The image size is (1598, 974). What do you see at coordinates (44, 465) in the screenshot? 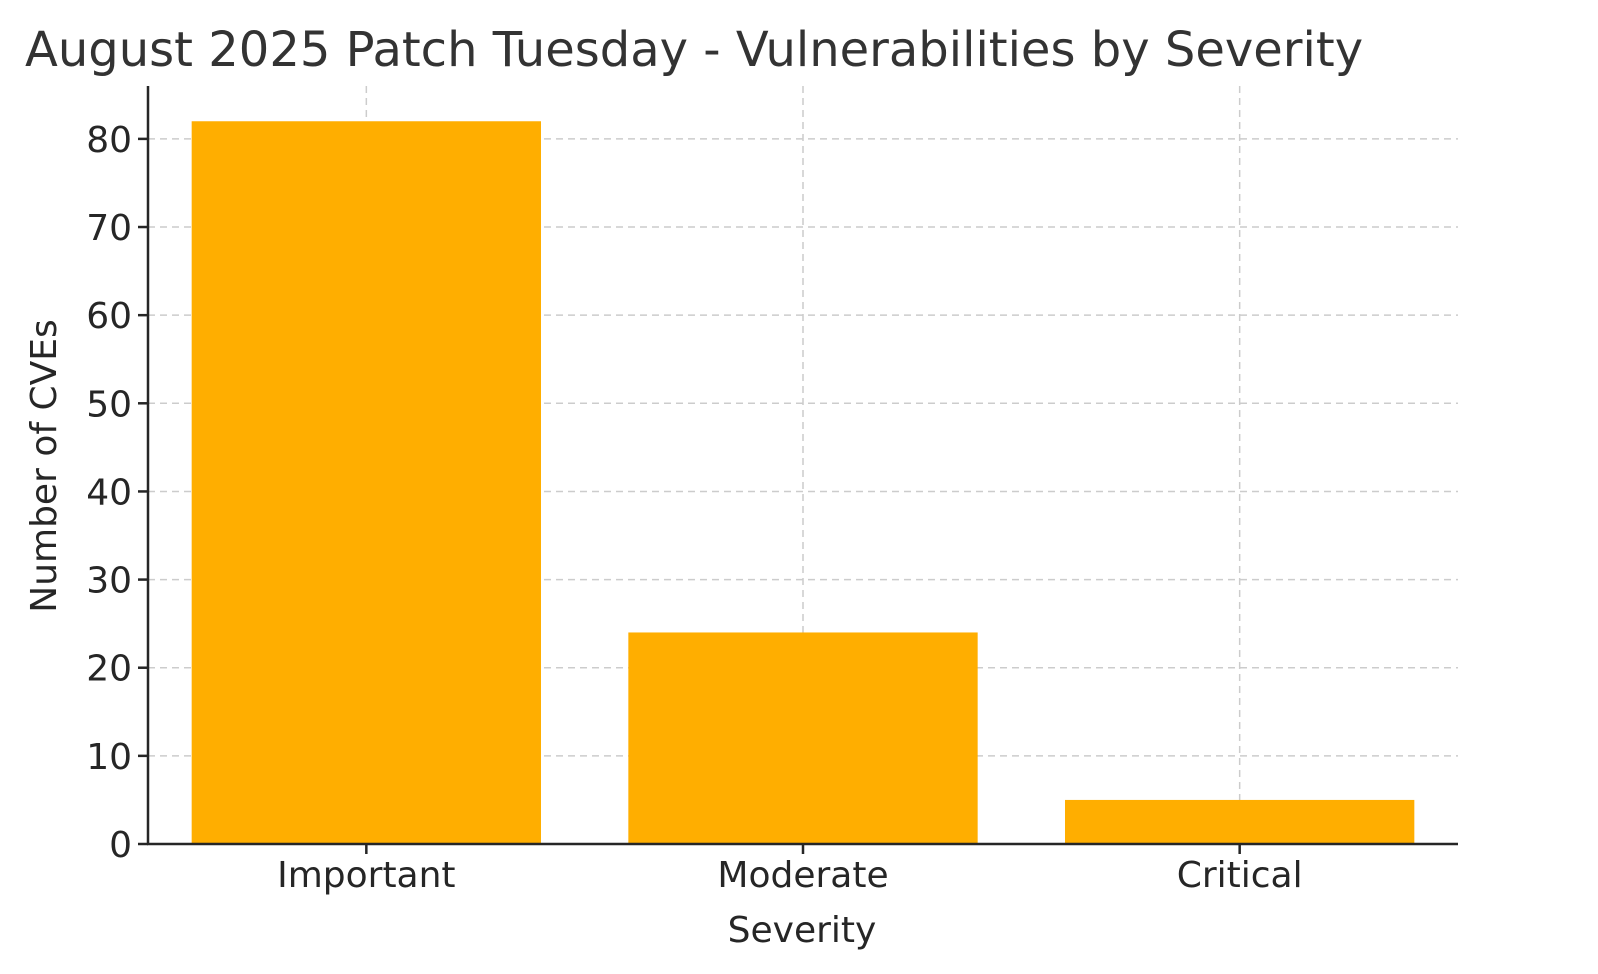
I see `y-axis-label: Number of CVEs` at bounding box center [44, 465].